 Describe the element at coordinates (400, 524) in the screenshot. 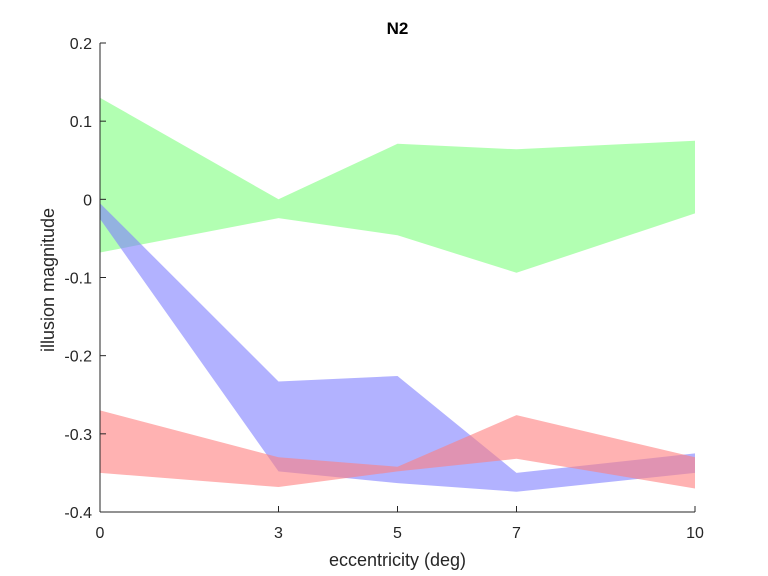

I see `x-ticks: 0 3 5 7 10` at that location.